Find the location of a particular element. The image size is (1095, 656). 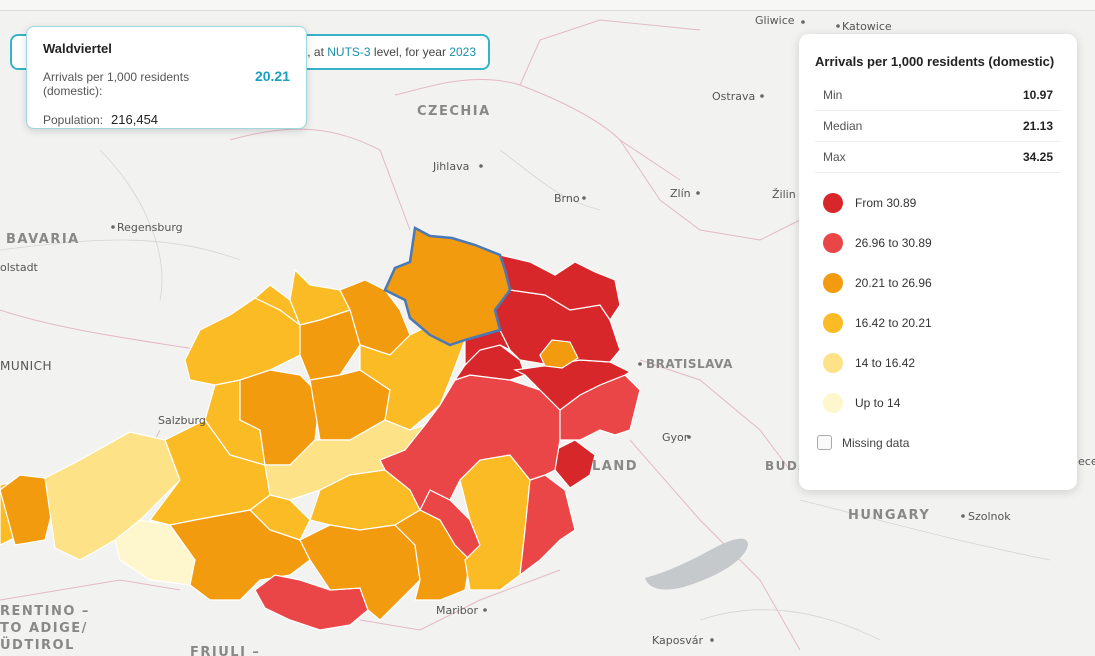

city-zilina: Žilin is located at coordinates (784, 194).